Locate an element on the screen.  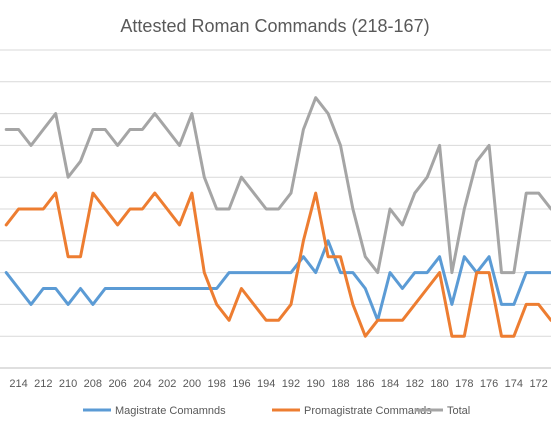
x-tick-label: 174 is located at coordinates (514, 384).